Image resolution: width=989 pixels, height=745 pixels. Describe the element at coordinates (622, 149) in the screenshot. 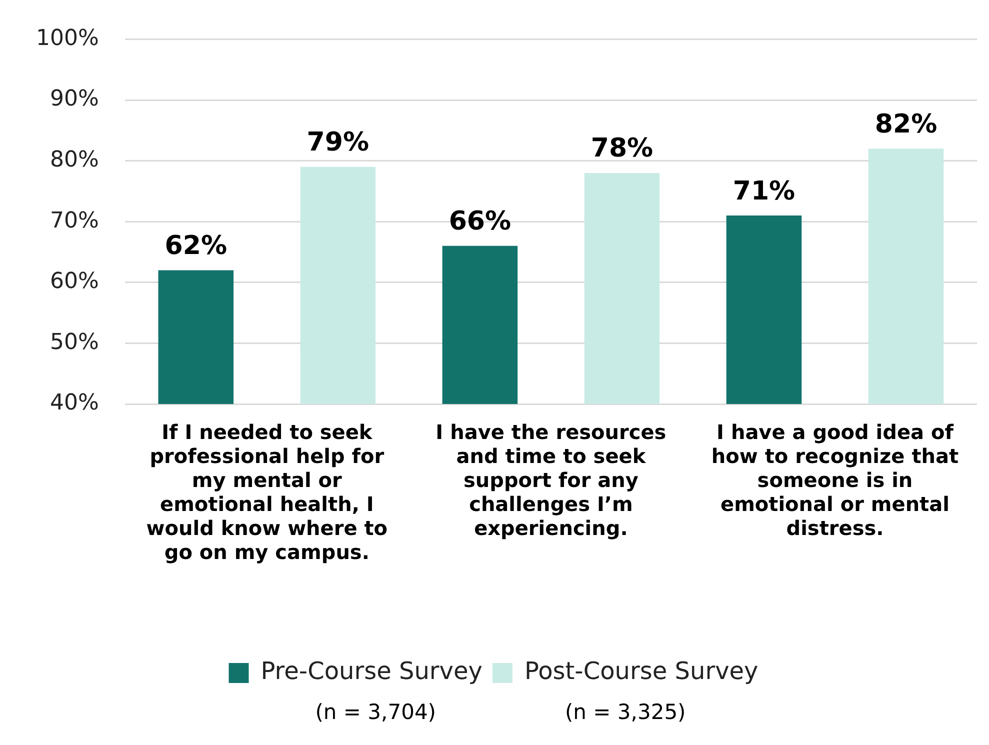

I see `data-label: 78%` at that location.